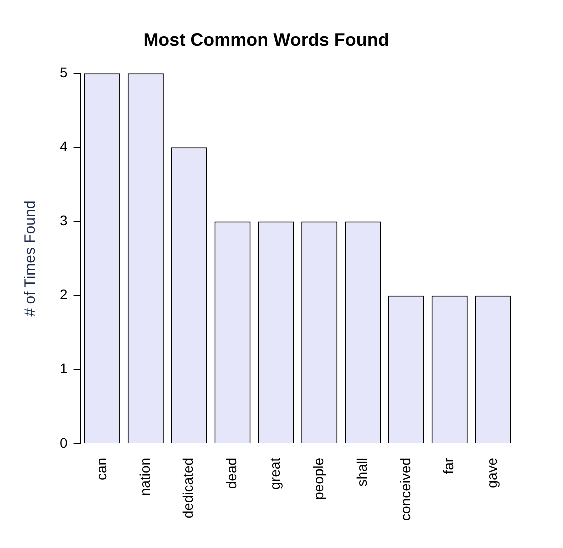  I want to click on x-tick-label: conceived, so click(405, 490).